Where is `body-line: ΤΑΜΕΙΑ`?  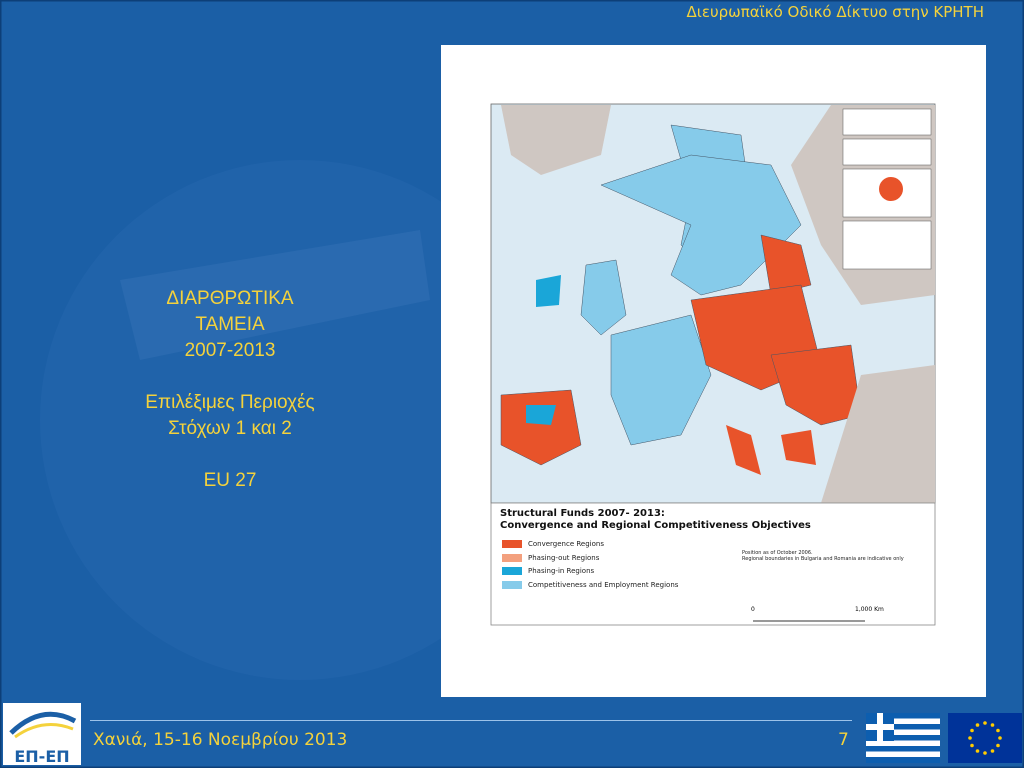 body-line: ΤΑΜΕΙΑ is located at coordinates (230, 324).